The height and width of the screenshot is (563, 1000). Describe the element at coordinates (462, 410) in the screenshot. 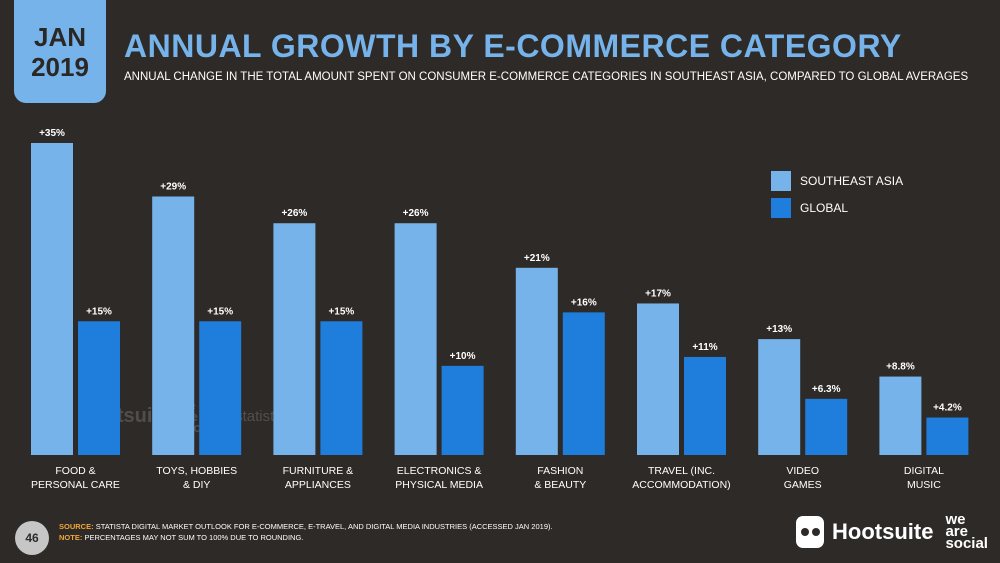

I see `bar-global-electronics-physical-media` at that location.